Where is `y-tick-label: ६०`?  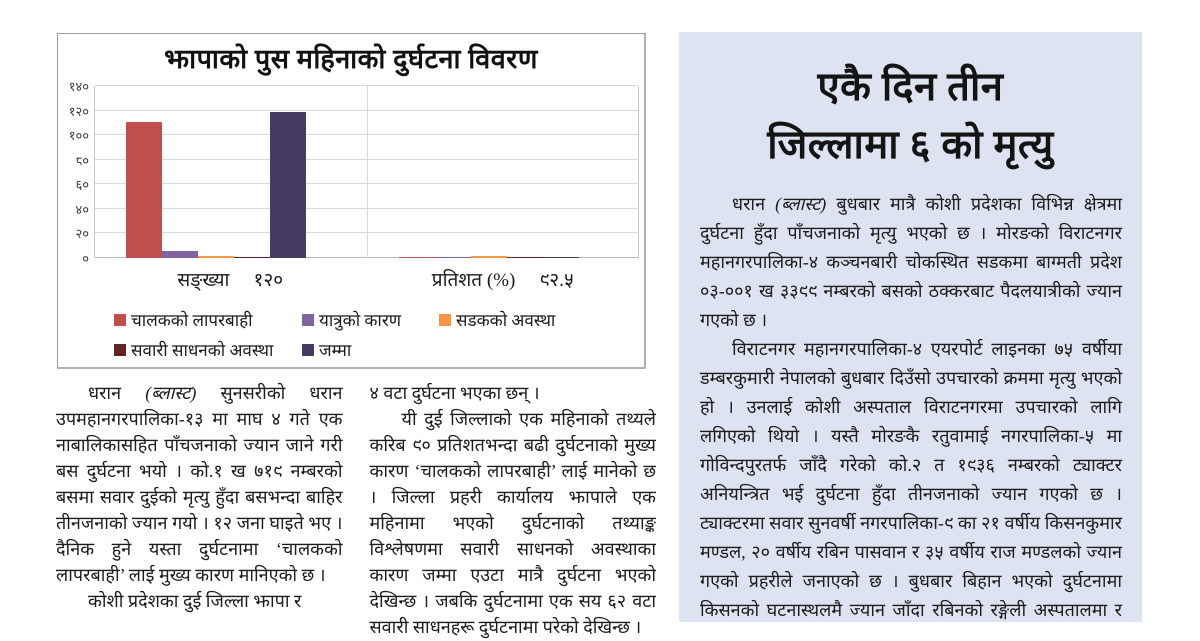
y-tick-label: ६० is located at coordinates (82, 185).